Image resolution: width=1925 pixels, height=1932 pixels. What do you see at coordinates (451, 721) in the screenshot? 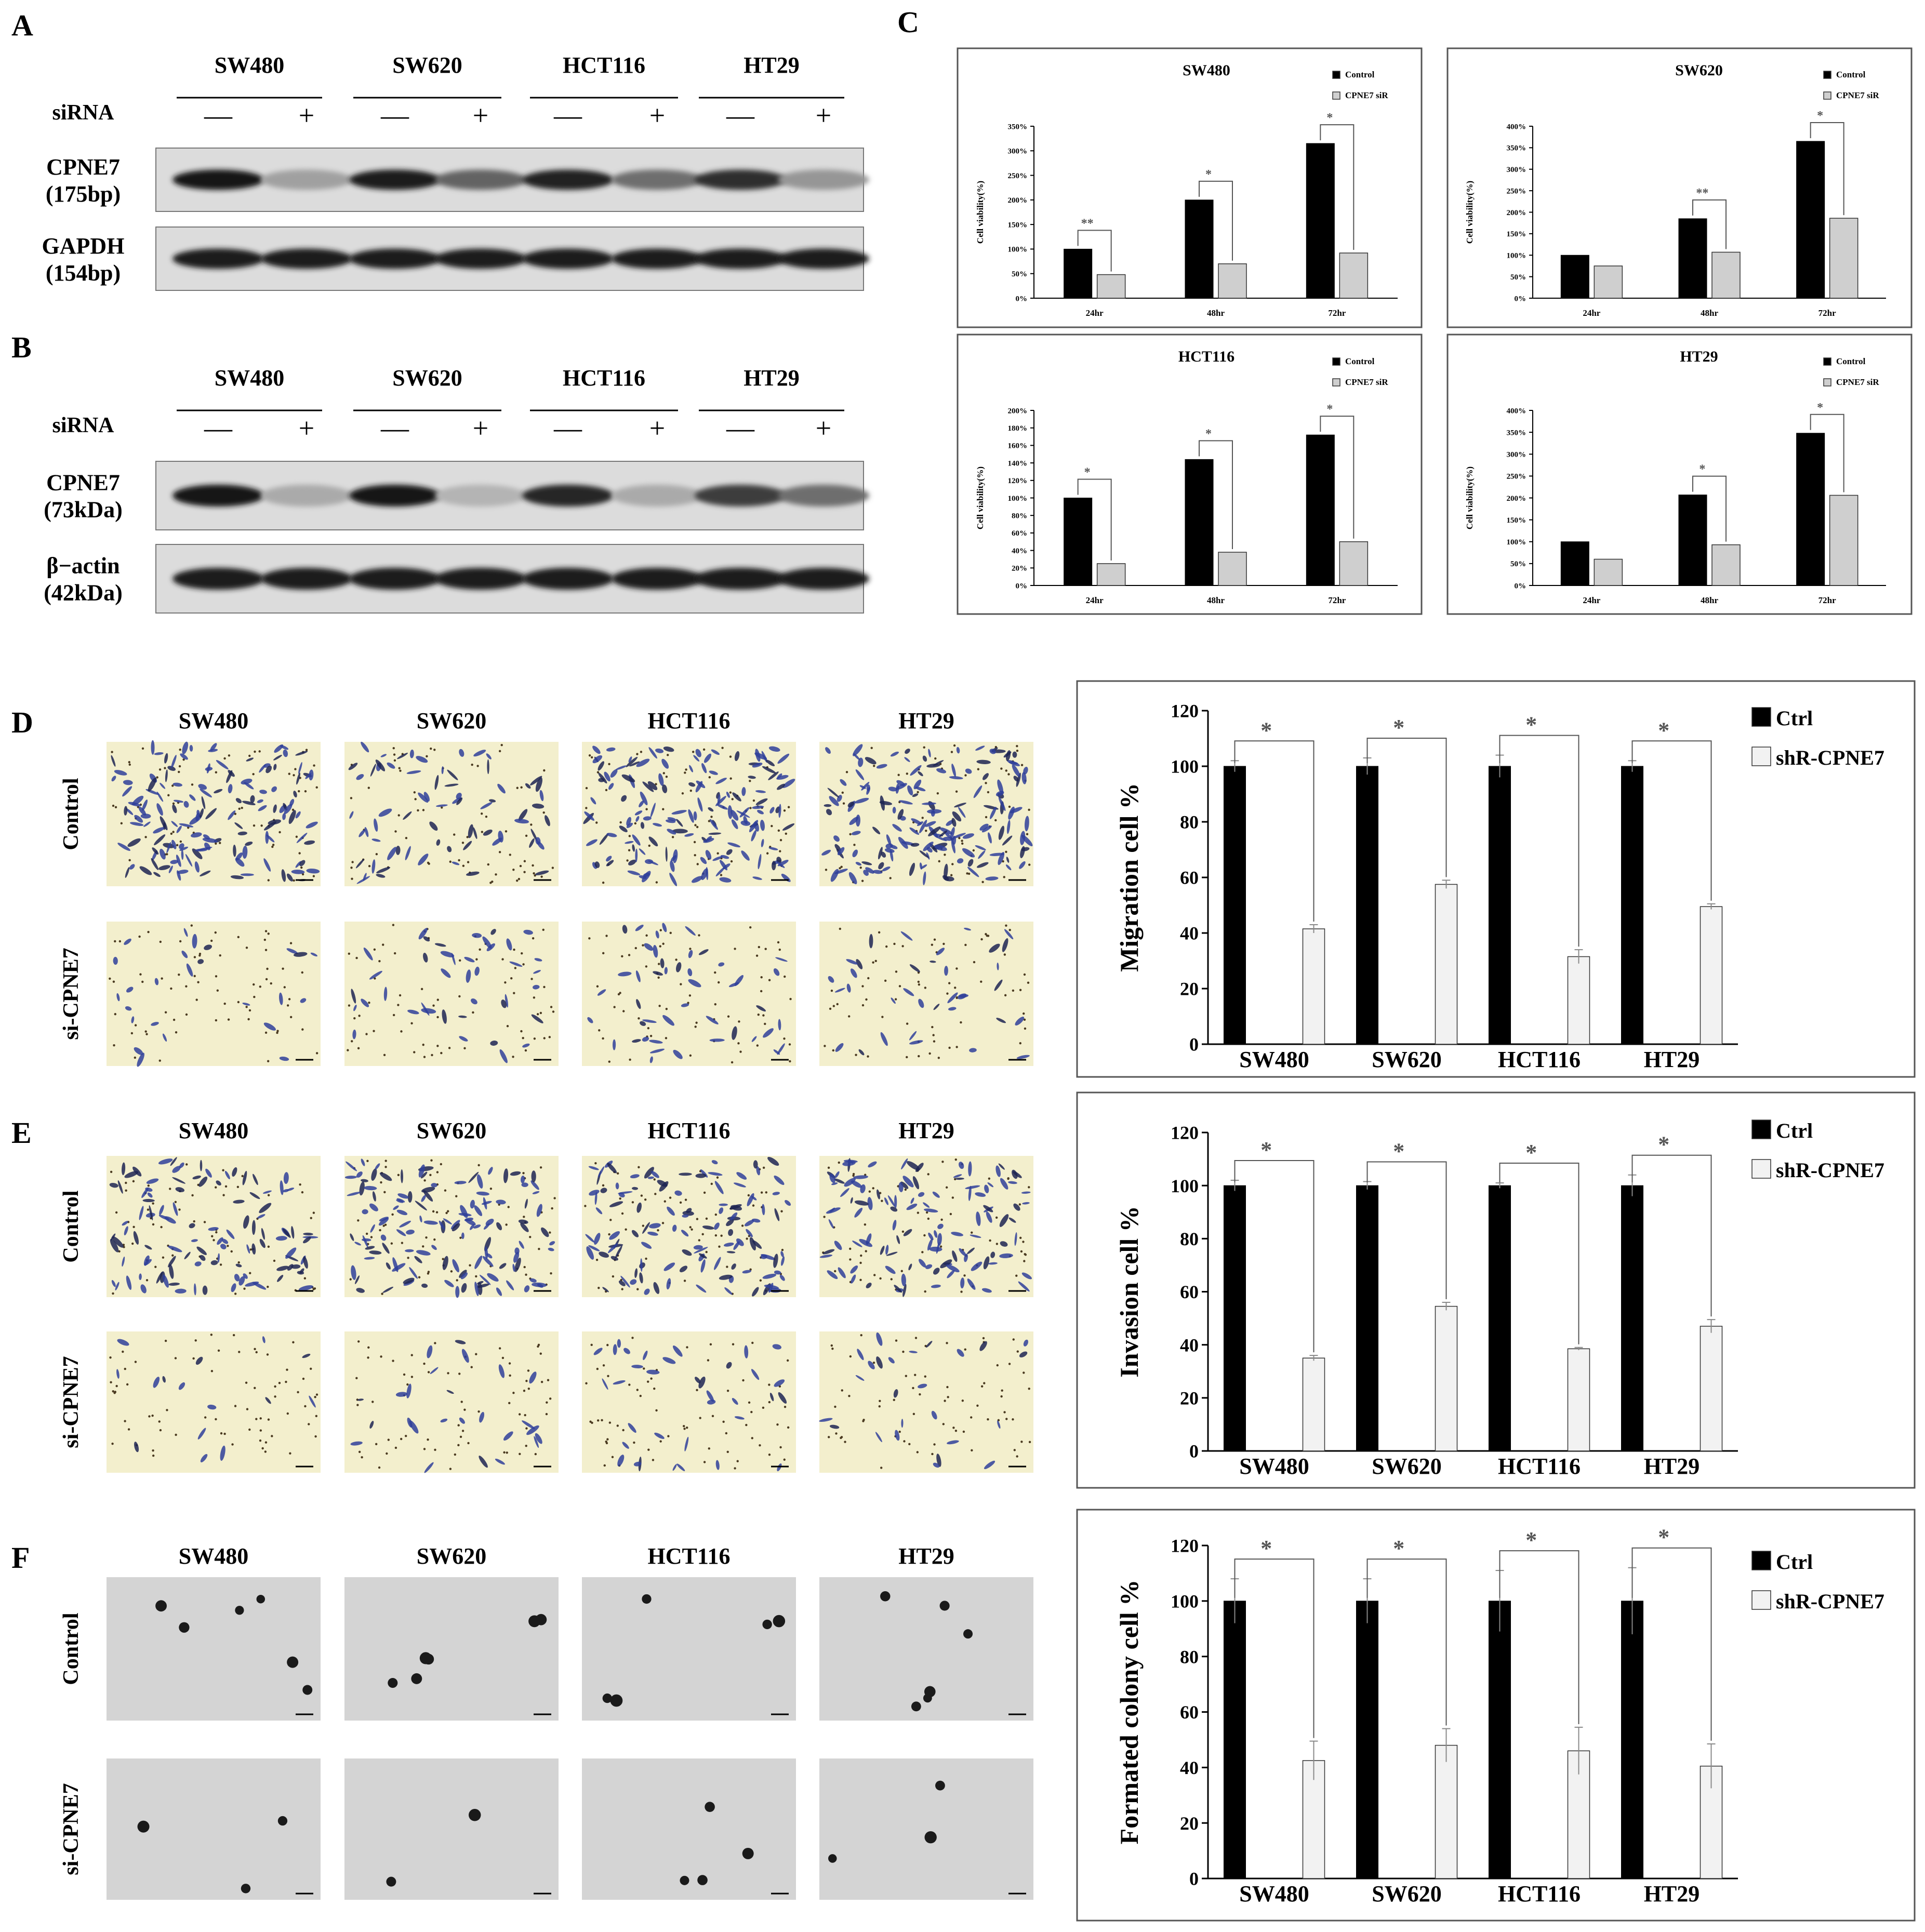
I see `migration-cellline-label: SW620` at bounding box center [451, 721].